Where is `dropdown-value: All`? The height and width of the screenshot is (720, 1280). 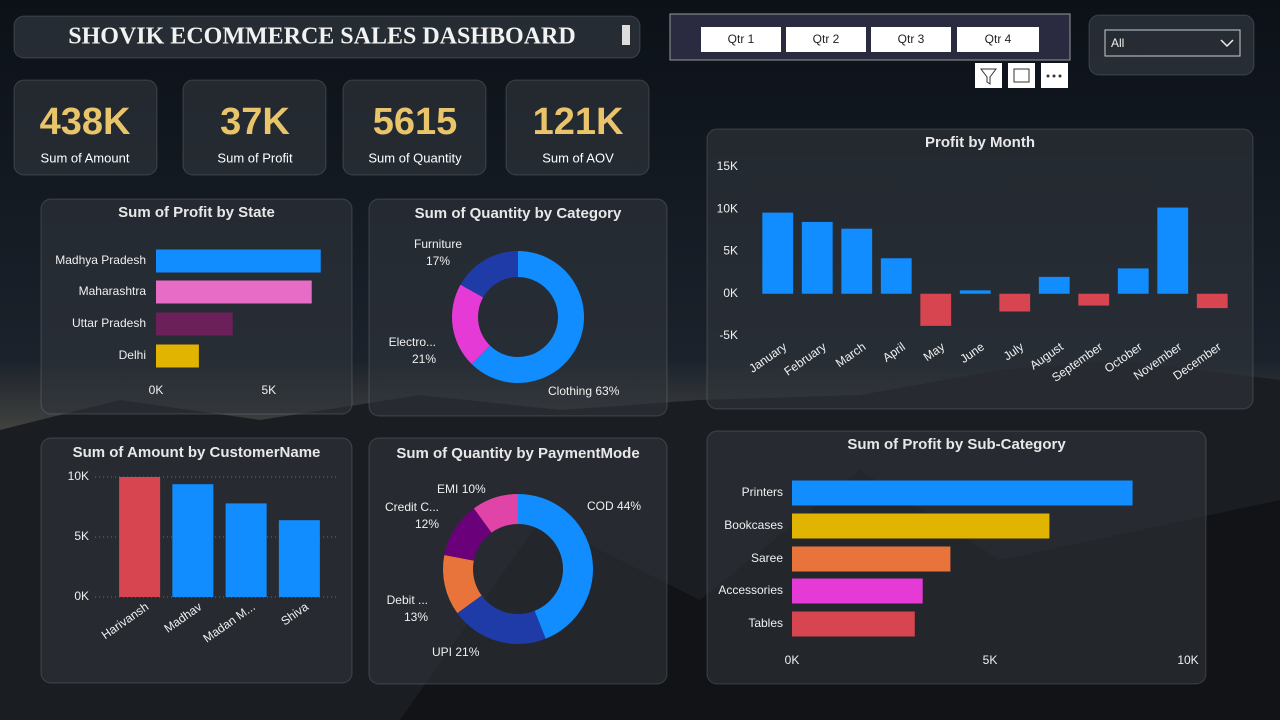
dropdown-value: All is located at coordinates (1117, 43).